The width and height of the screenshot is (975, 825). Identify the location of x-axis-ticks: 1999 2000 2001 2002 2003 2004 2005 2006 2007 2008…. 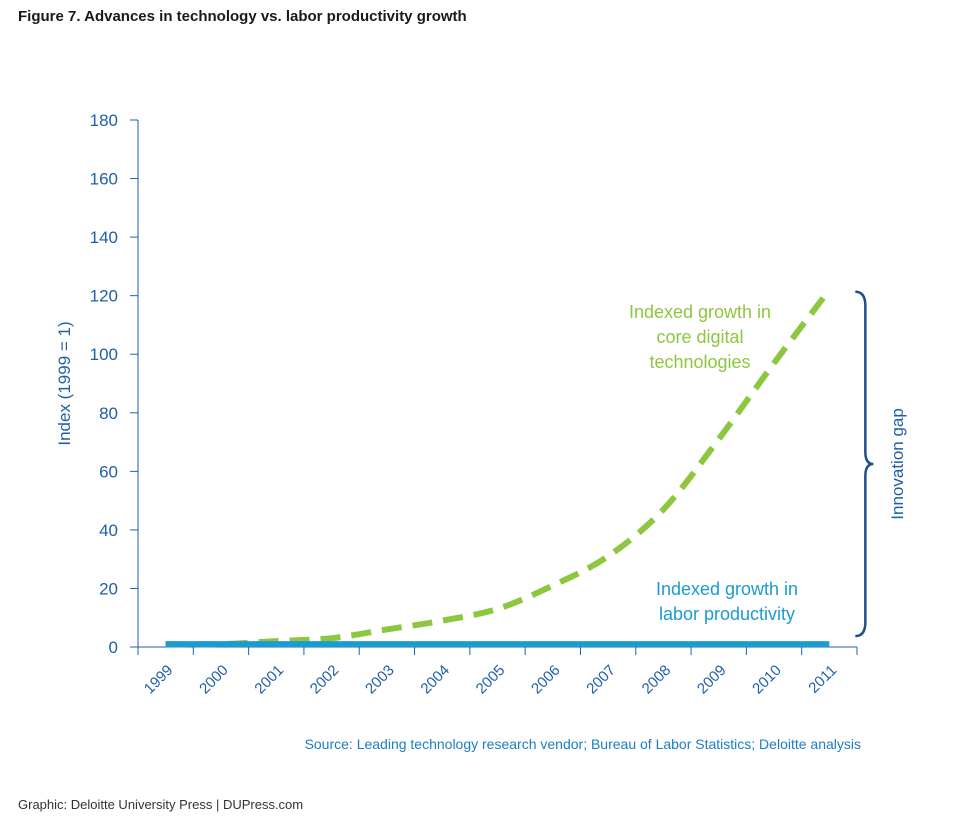
(497, 672).